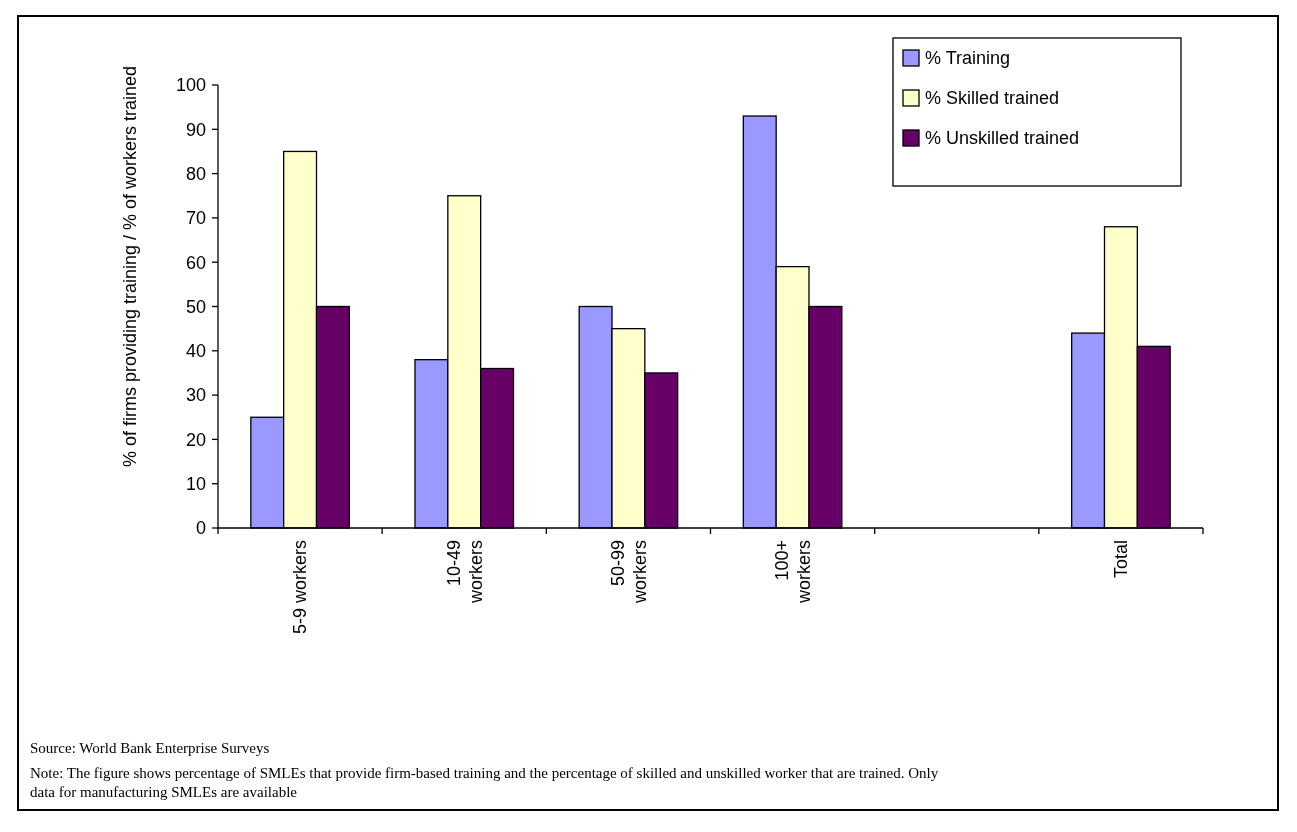 The width and height of the screenshot is (1297, 832). What do you see at coordinates (150, 748) in the screenshot?
I see `source-note: Source: World Bank Enterprise Surveys` at bounding box center [150, 748].